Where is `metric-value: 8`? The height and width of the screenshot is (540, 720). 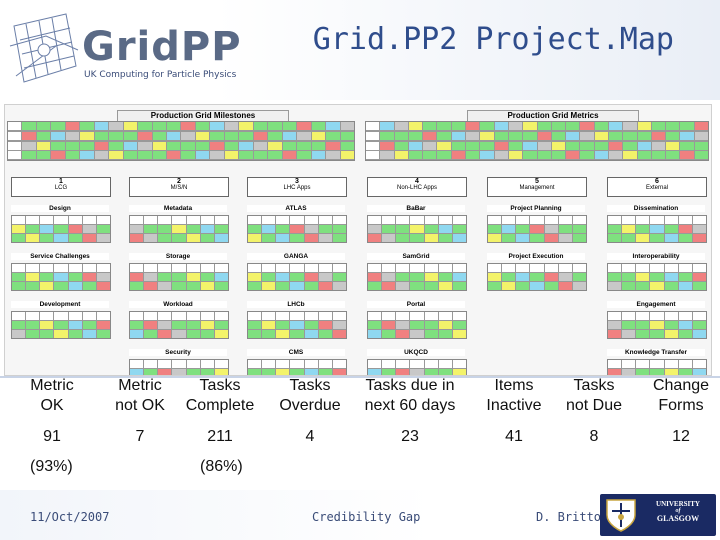
metric-value: 8 is located at coordinates (594, 436).